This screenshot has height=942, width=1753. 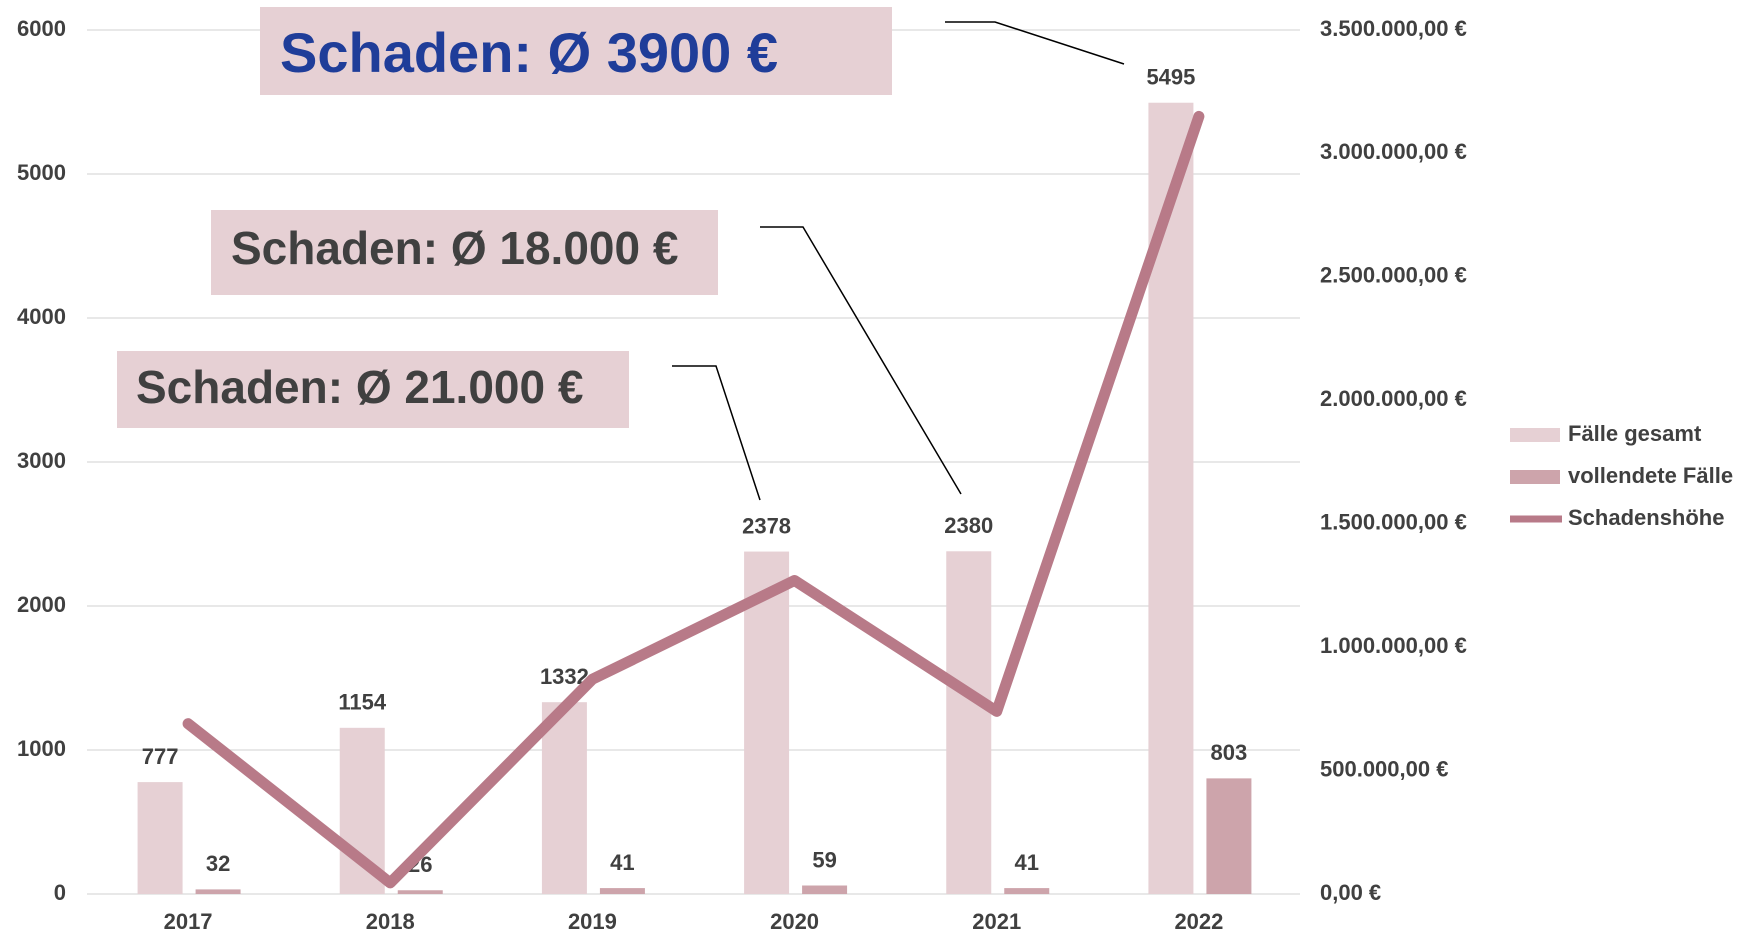 I want to click on data-label: 1154, so click(x=362, y=702).